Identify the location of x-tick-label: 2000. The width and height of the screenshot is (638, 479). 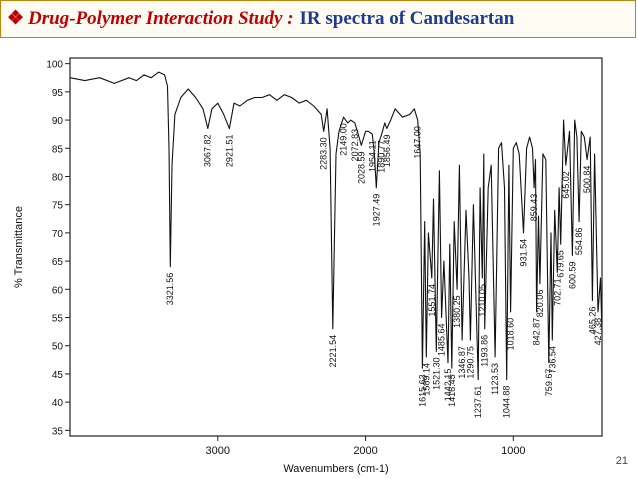
(365, 451).